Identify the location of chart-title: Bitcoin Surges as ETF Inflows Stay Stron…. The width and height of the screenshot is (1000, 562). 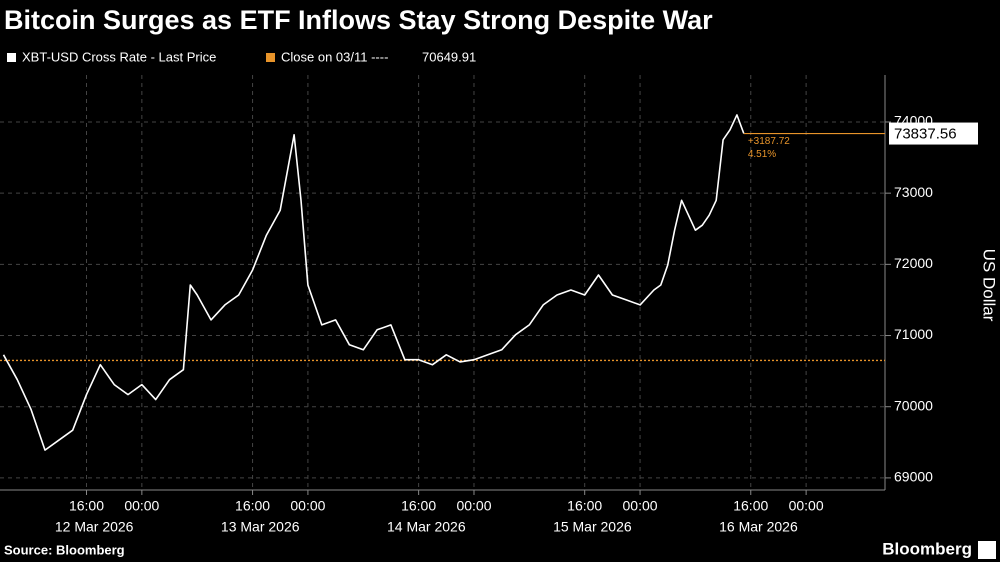
(358, 20).